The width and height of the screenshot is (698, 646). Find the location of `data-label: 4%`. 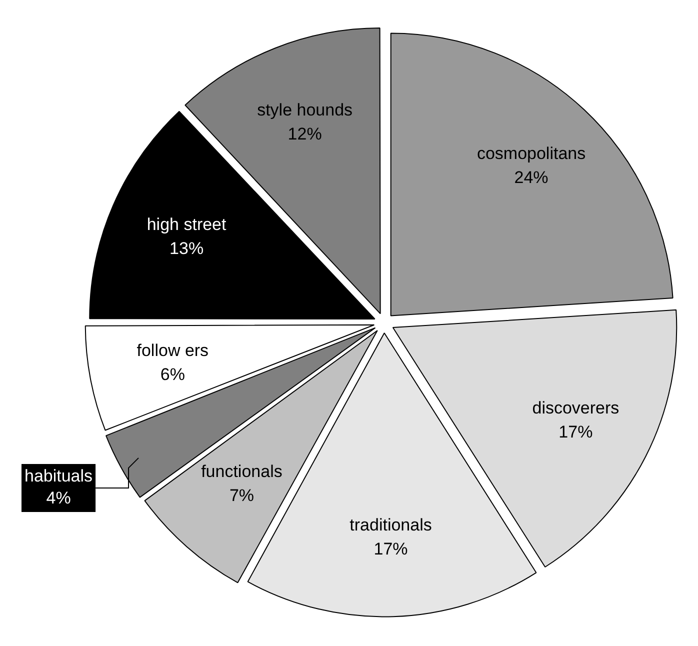

data-label: 4% is located at coordinates (58, 498).